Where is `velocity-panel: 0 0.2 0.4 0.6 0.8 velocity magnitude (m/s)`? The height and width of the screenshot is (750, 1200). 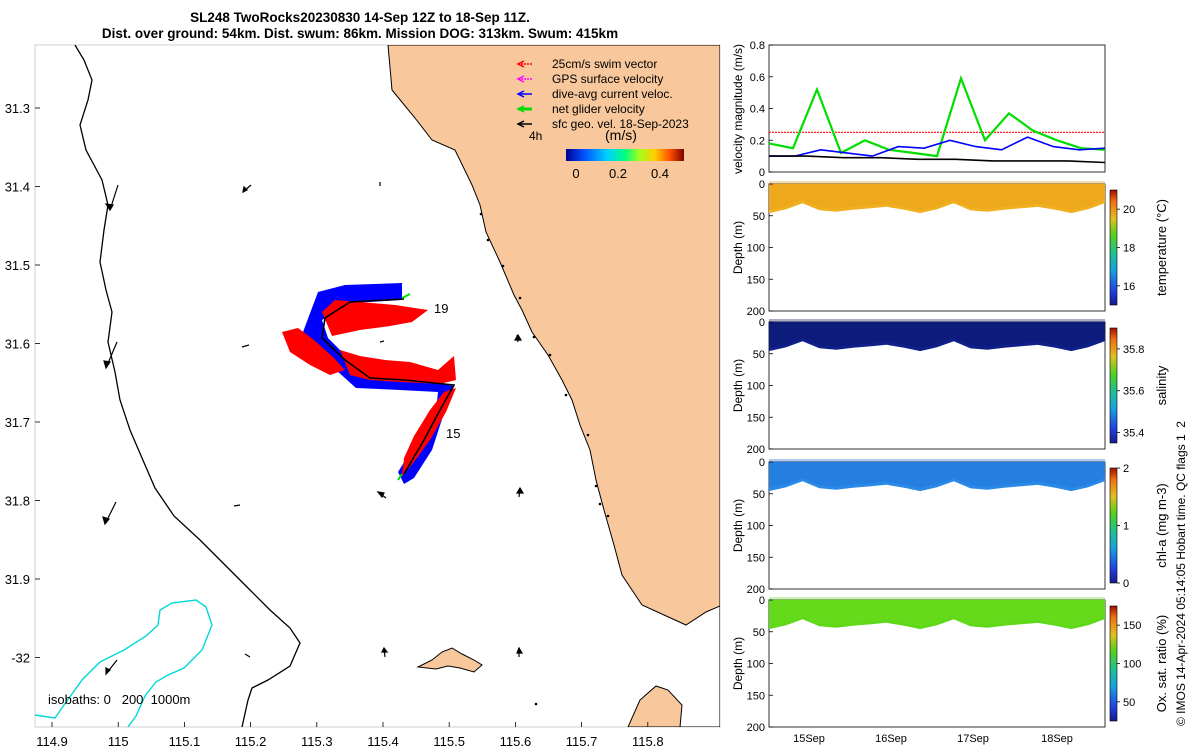
velocity-panel: 0 0.2 0.4 0.6 0.8 velocity magnitude (m/s) is located at coordinates (918, 109).